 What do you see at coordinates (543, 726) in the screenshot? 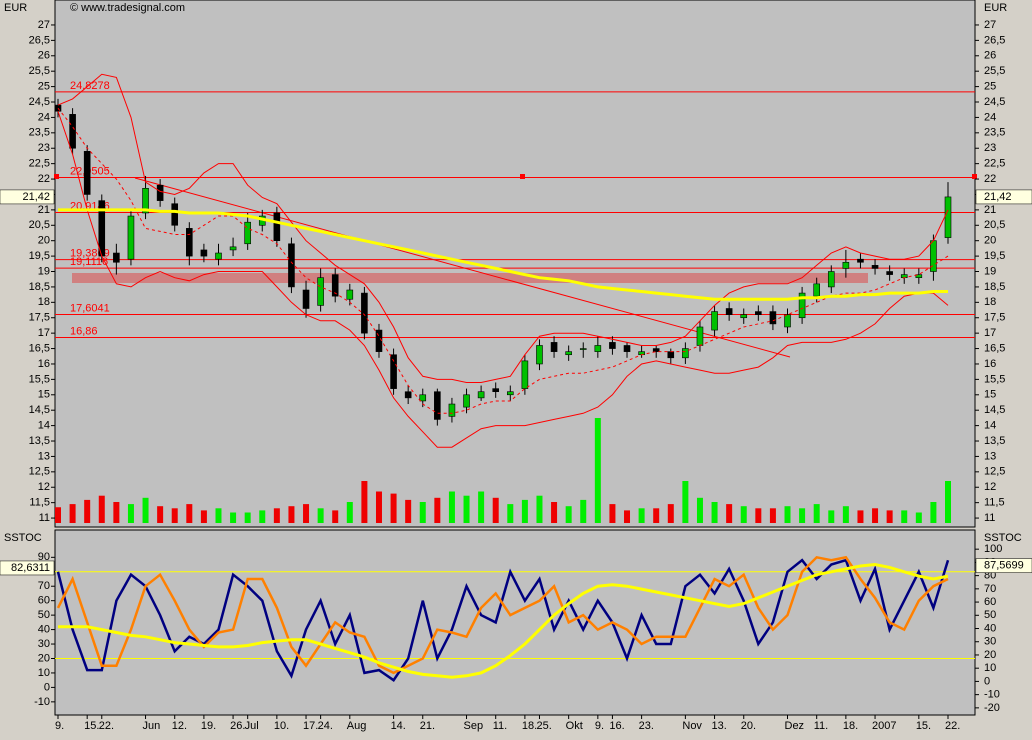
I see `x-tick-label: 25.` at bounding box center [543, 726].